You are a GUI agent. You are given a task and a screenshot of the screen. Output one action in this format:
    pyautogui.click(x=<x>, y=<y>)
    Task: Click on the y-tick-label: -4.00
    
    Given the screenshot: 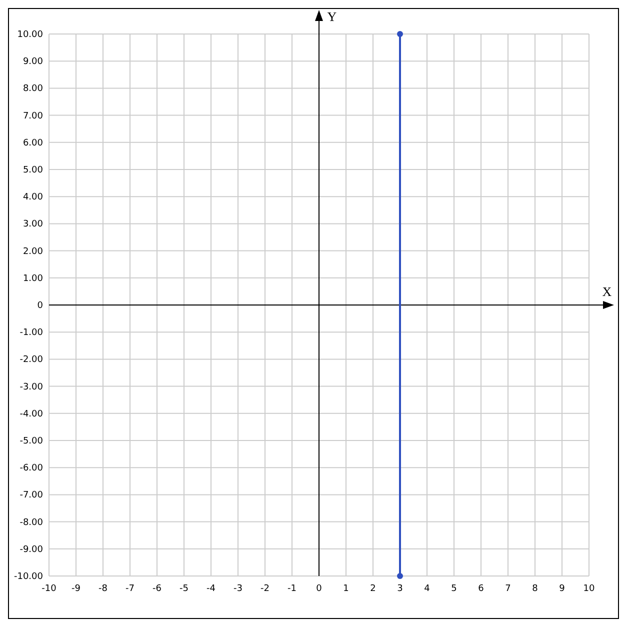 What is the action you would take?
    pyautogui.click(x=32, y=414)
    